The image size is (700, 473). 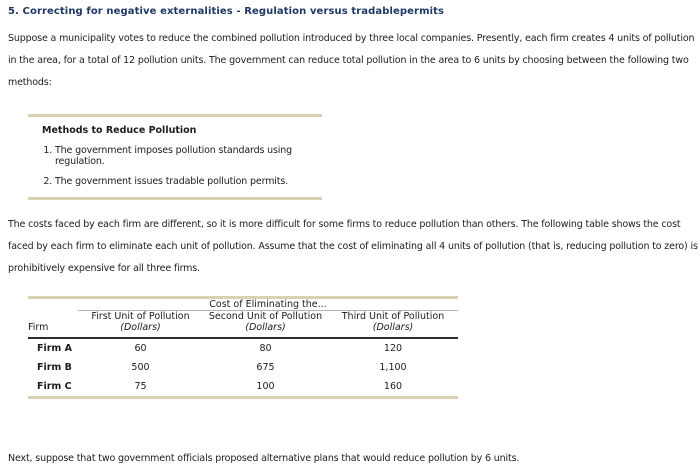 What do you see at coordinates (393, 316) in the screenshot?
I see `column-header-third-unit: Third Unit of Pollution` at bounding box center [393, 316].